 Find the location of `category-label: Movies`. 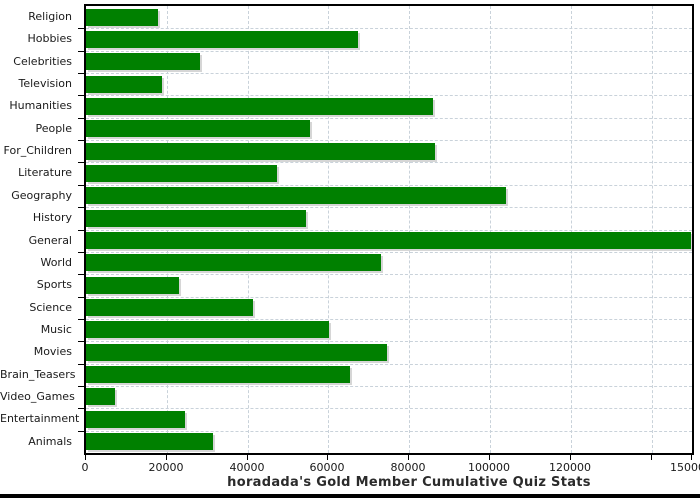

category-label: Movies is located at coordinates (52, 352).